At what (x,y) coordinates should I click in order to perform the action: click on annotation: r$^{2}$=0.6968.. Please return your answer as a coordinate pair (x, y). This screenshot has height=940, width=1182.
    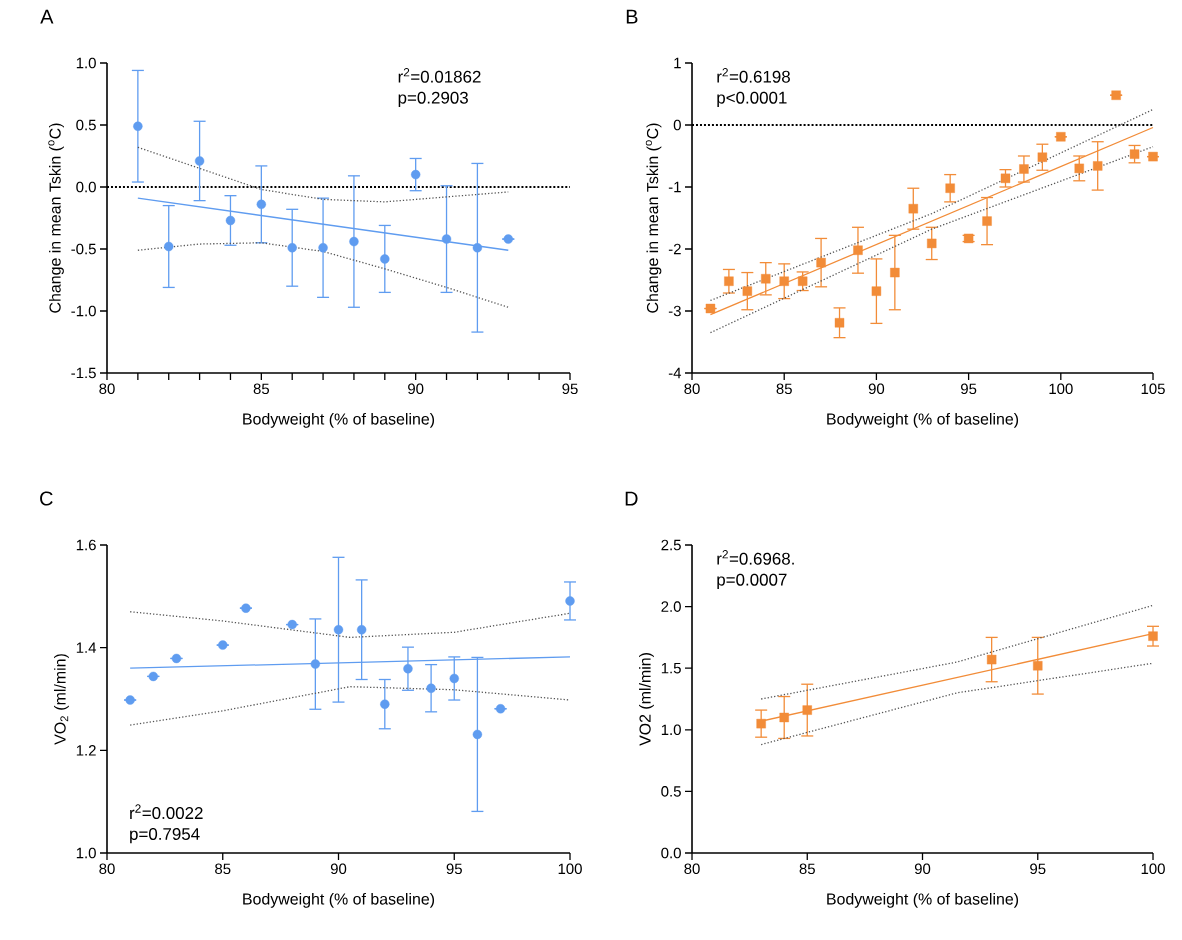
    Looking at the image, I should click on (755, 557).